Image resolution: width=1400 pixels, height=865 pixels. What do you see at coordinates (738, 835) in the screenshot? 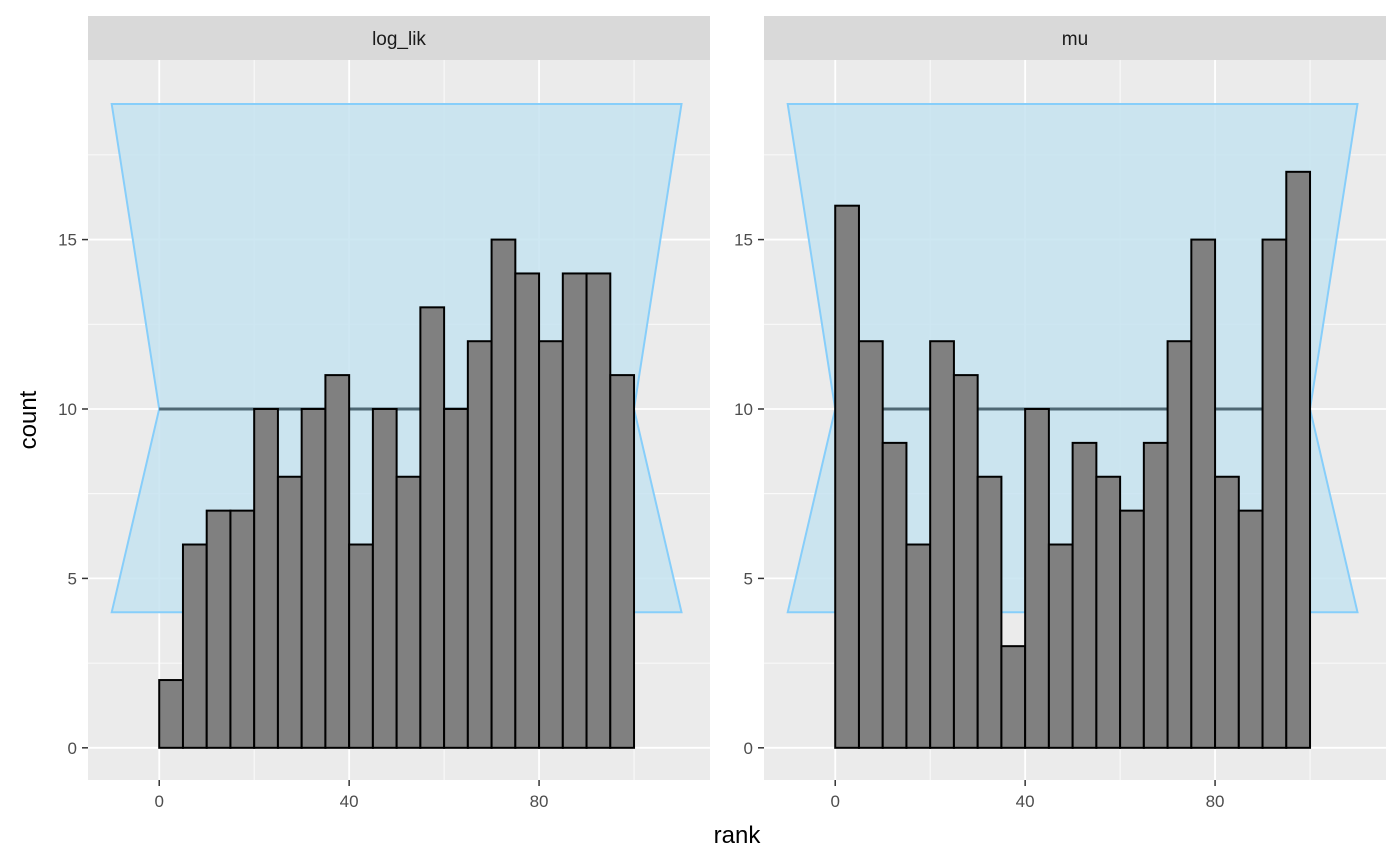
I see `x-axis-title: rank` at bounding box center [738, 835].